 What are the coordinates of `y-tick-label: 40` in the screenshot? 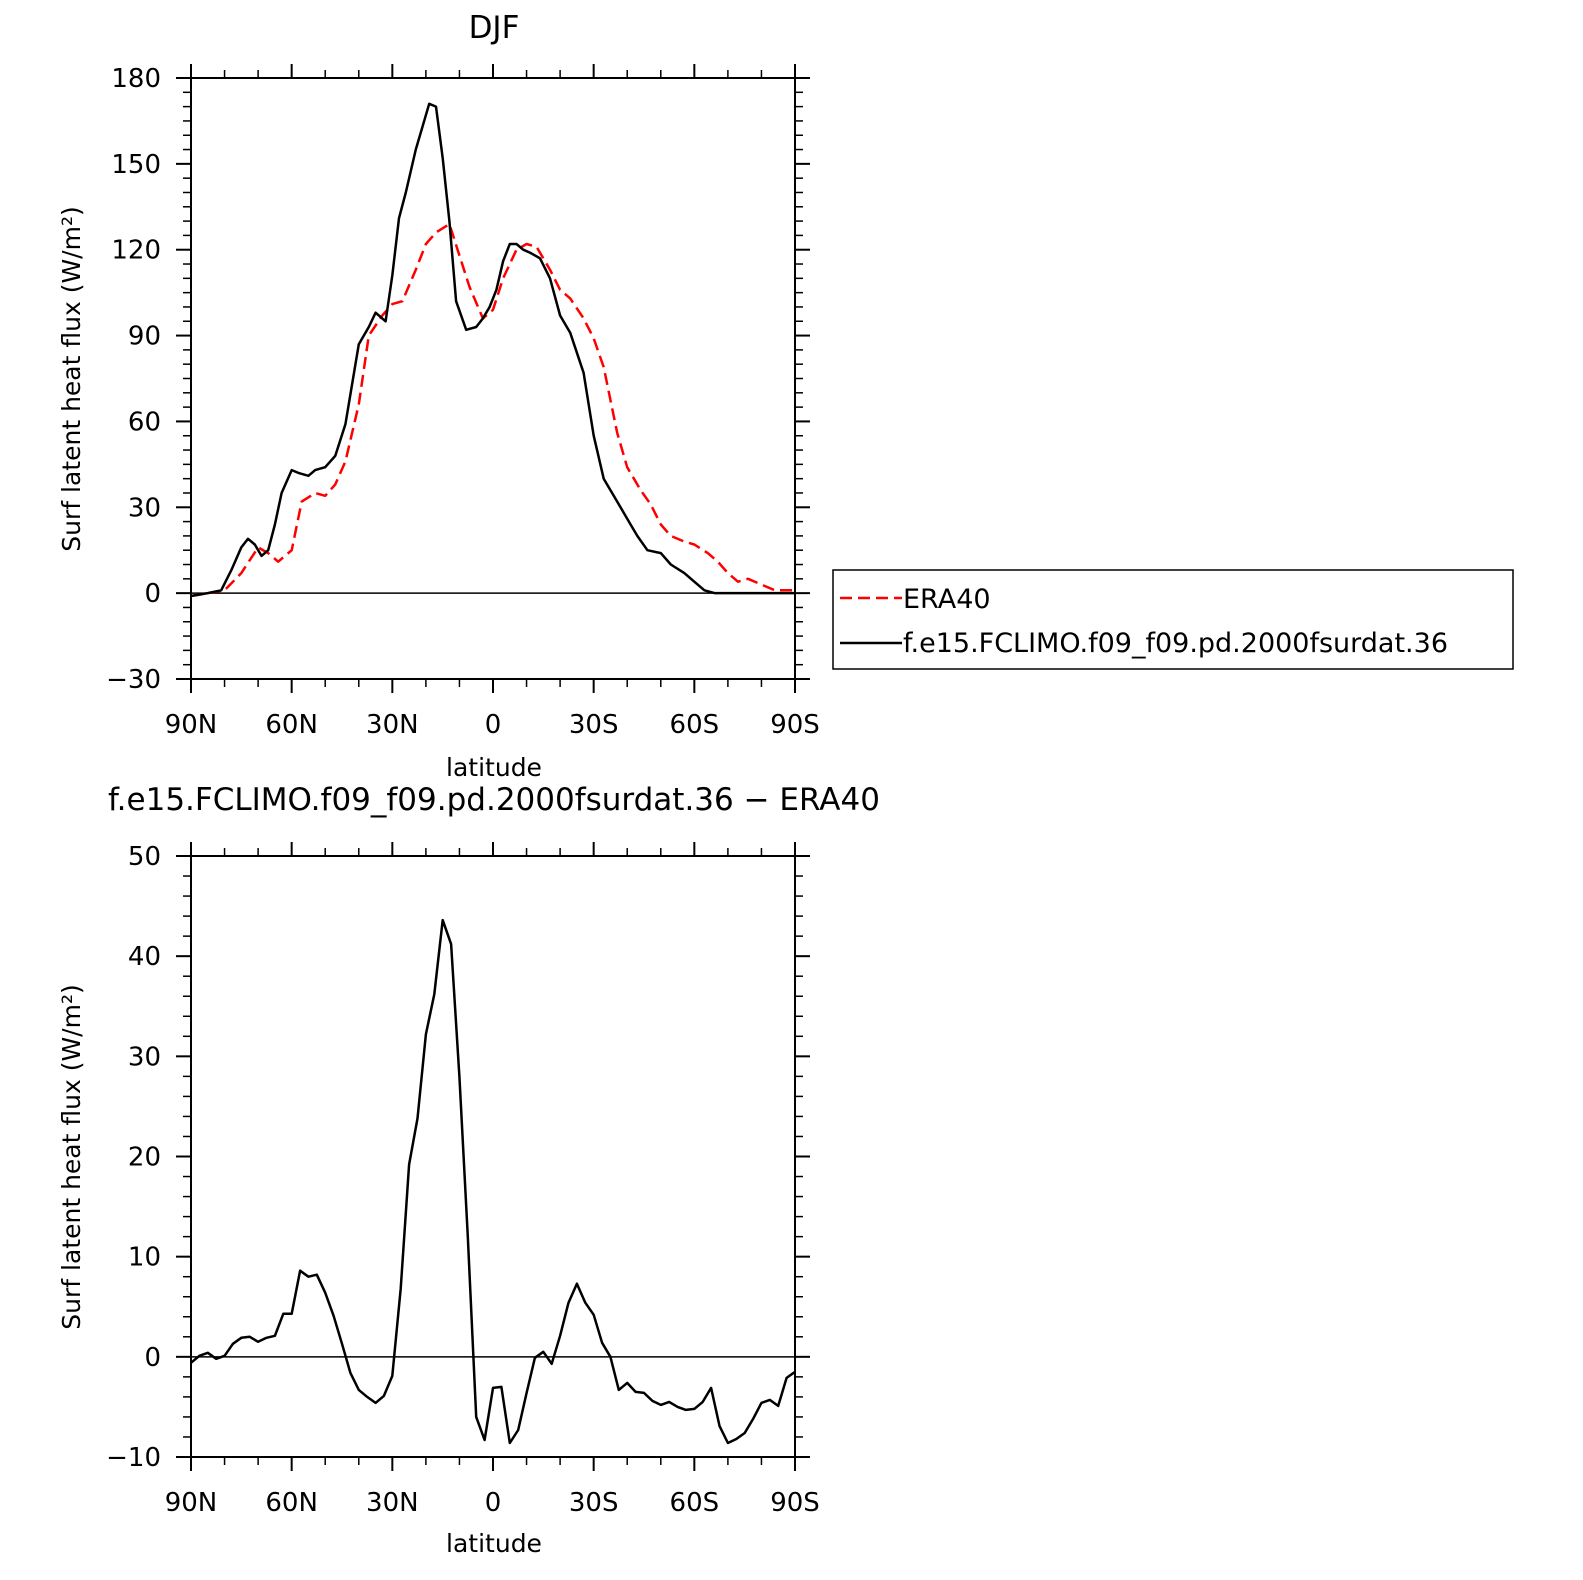 It's located at (144, 957).